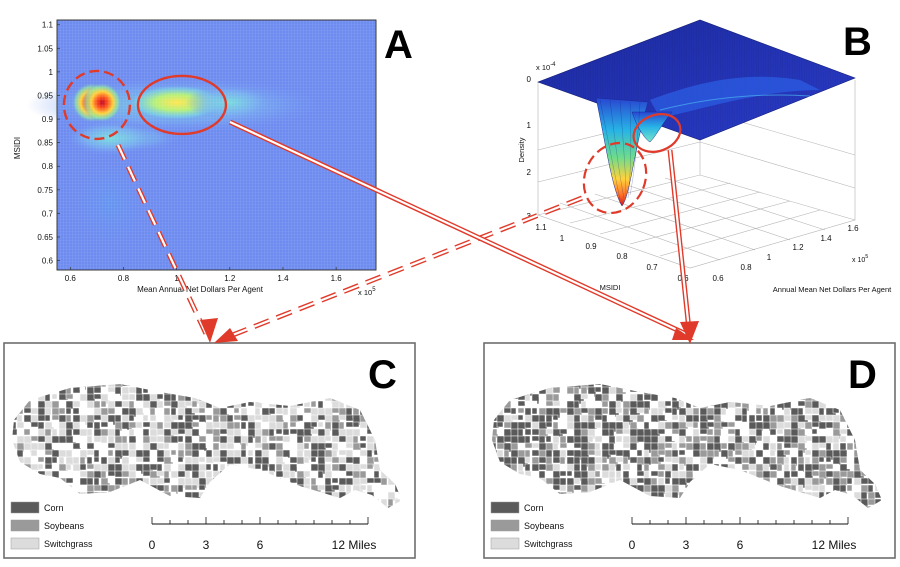 The image size is (900, 567). Describe the element at coordinates (176, 278) in the screenshot. I see `heatmap-x-tick-label: 1` at that location.